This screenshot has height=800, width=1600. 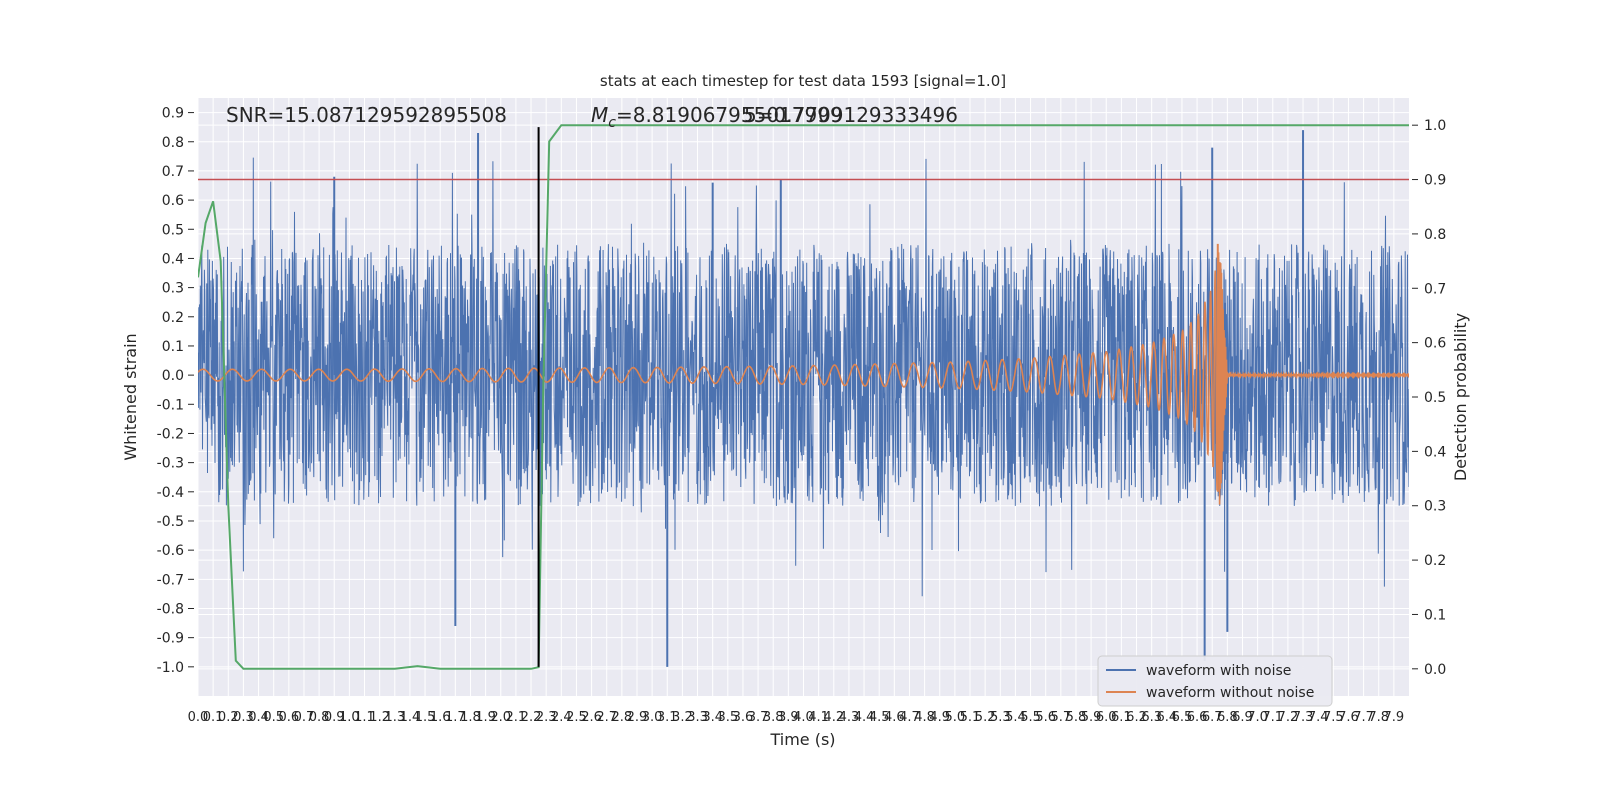 I want to click on snr-annotation: SNR=15.087129592895508, so click(x=366, y=115).